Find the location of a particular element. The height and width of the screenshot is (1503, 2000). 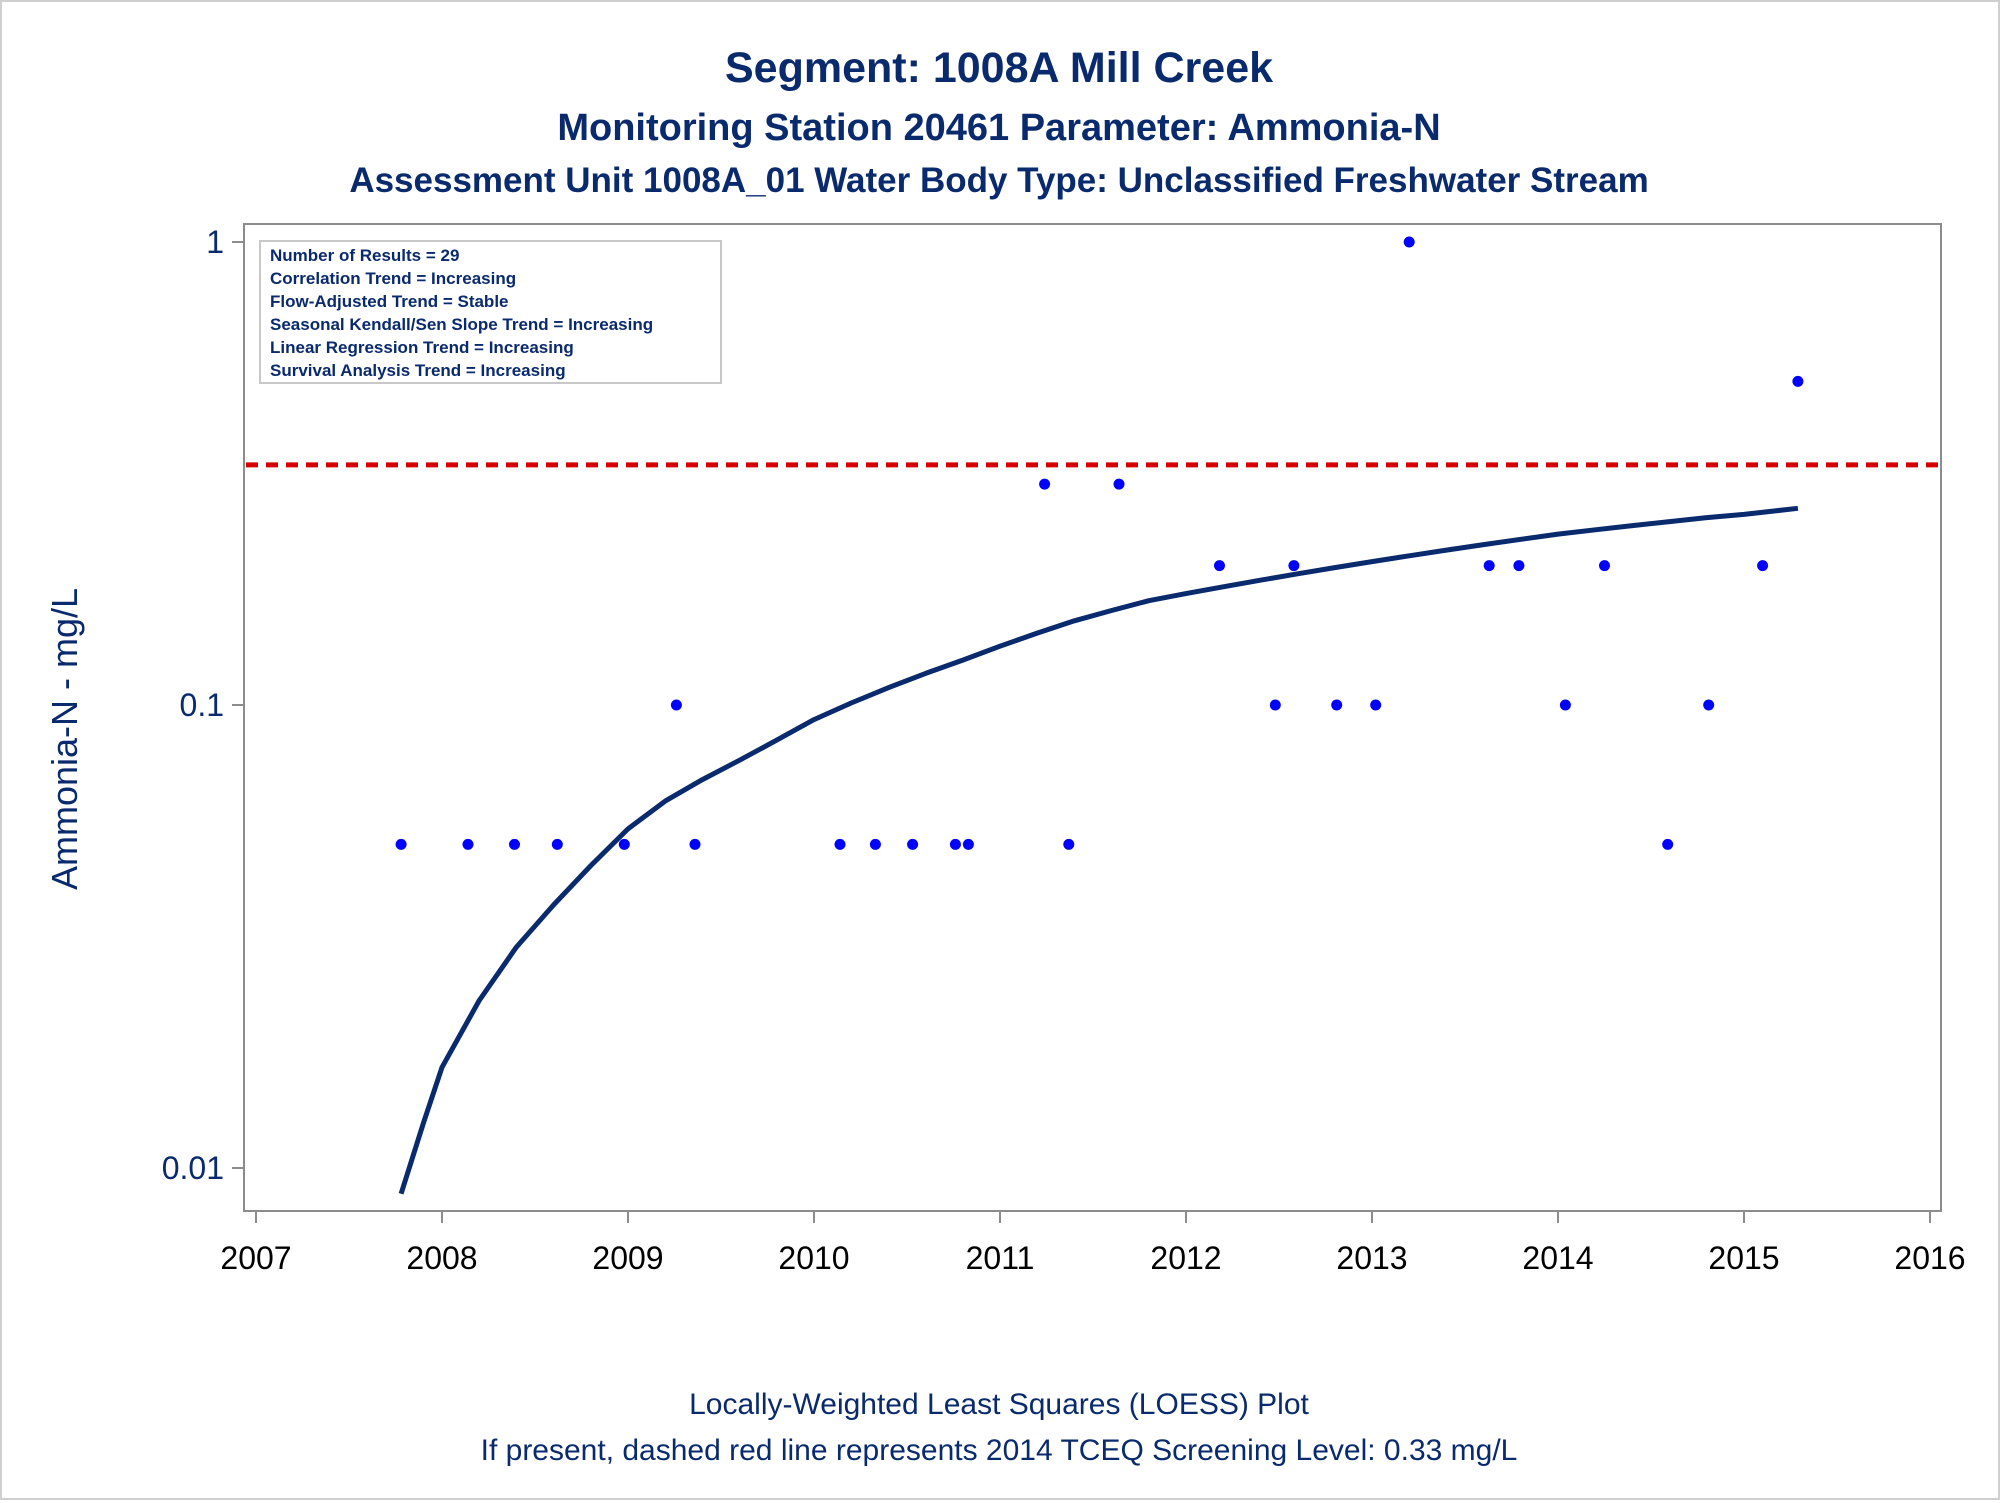

x-tick-label: 2014 is located at coordinates (1557, 1258).